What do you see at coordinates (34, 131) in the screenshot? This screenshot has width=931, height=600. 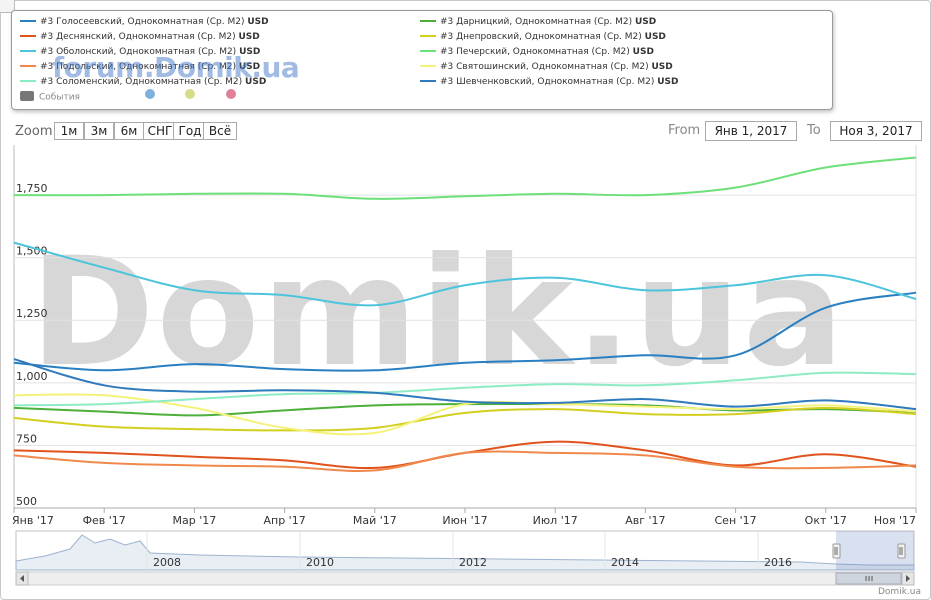 I see `zoom-label: Zoom` at bounding box center [34, 131].